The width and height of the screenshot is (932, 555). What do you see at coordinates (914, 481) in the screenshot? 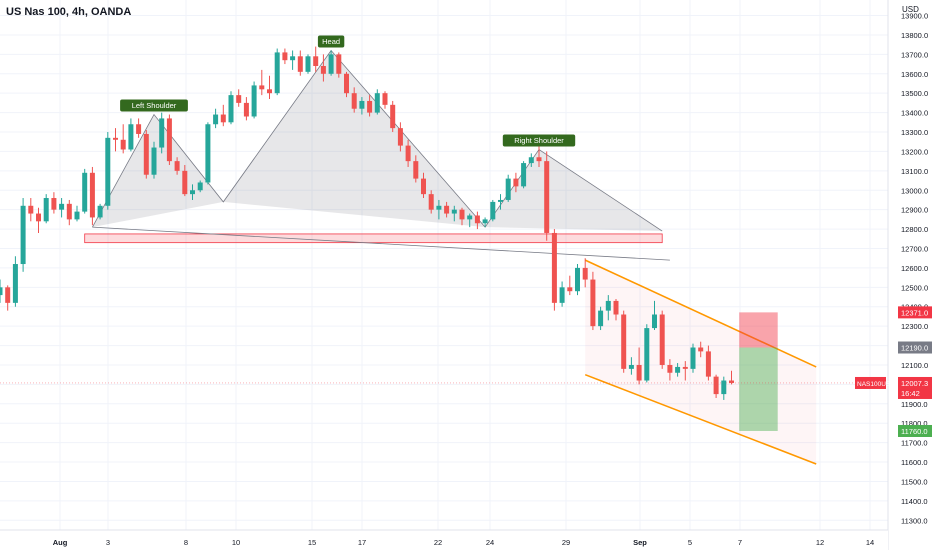
I see `y-tick-label: 11500.0` at bounding box center [914, 481].